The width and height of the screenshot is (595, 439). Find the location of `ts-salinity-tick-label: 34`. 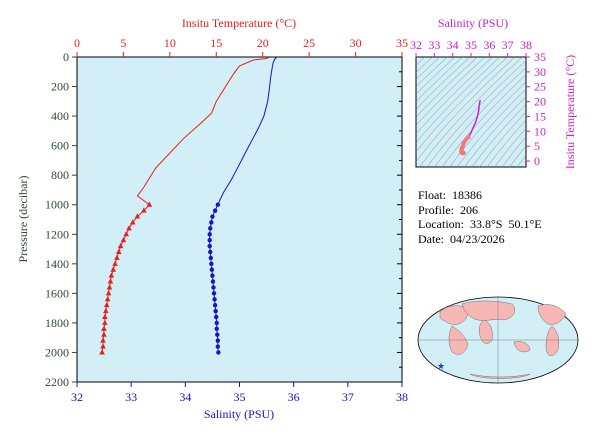

ts-salinity-tick-label: 34 is located at coordinates (453, 45).